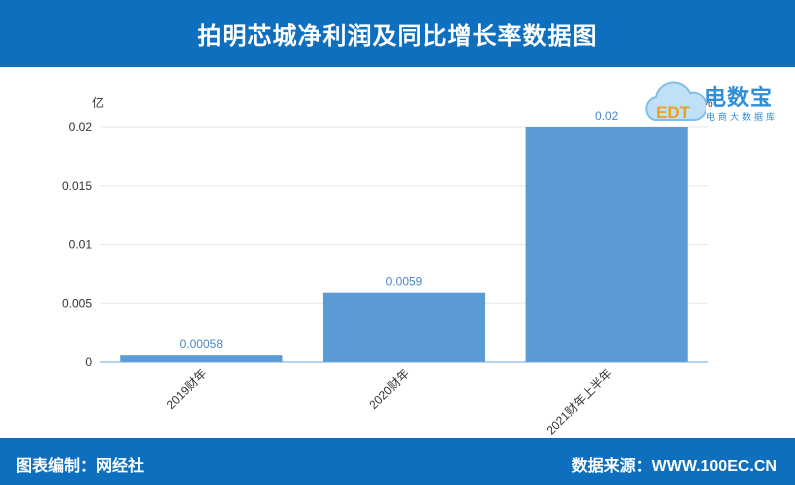  What do you see at coordinates (88, 362) in the screenshot?
I see `y-tick-label: 0` at bounding box center [88, 362].